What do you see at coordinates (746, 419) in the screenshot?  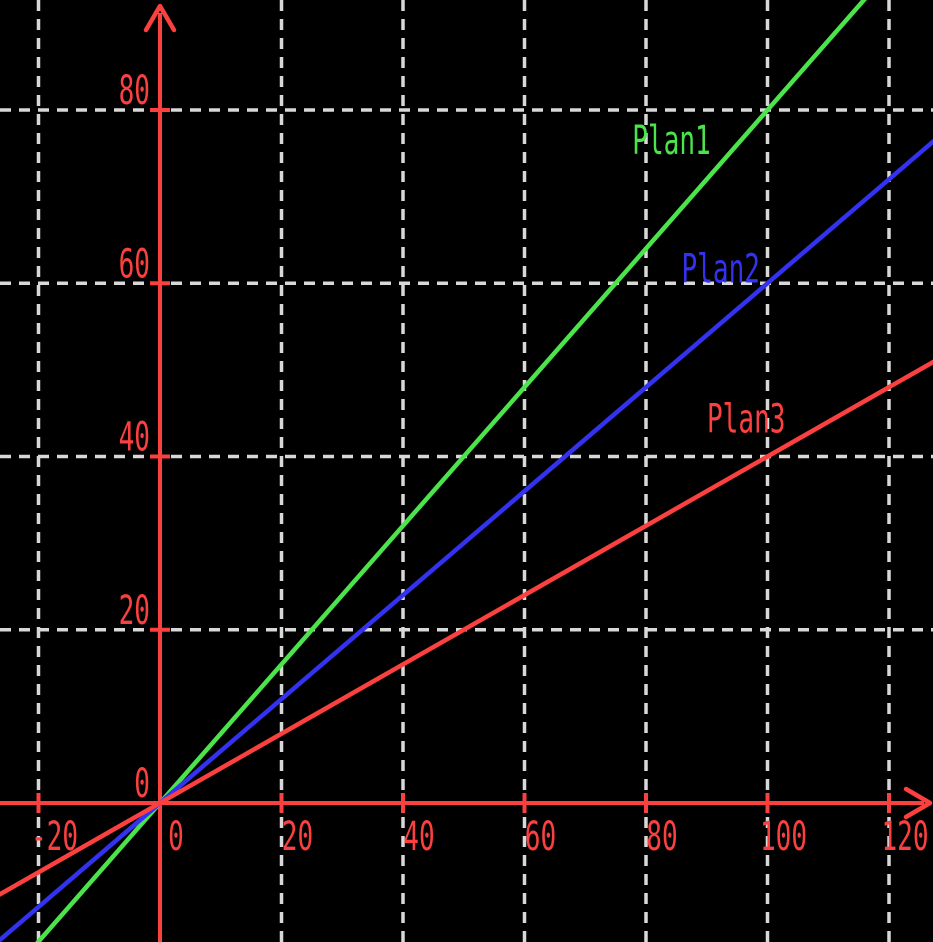 I see `series-label-plan3: Plan3` at bounding box center [746, 419].